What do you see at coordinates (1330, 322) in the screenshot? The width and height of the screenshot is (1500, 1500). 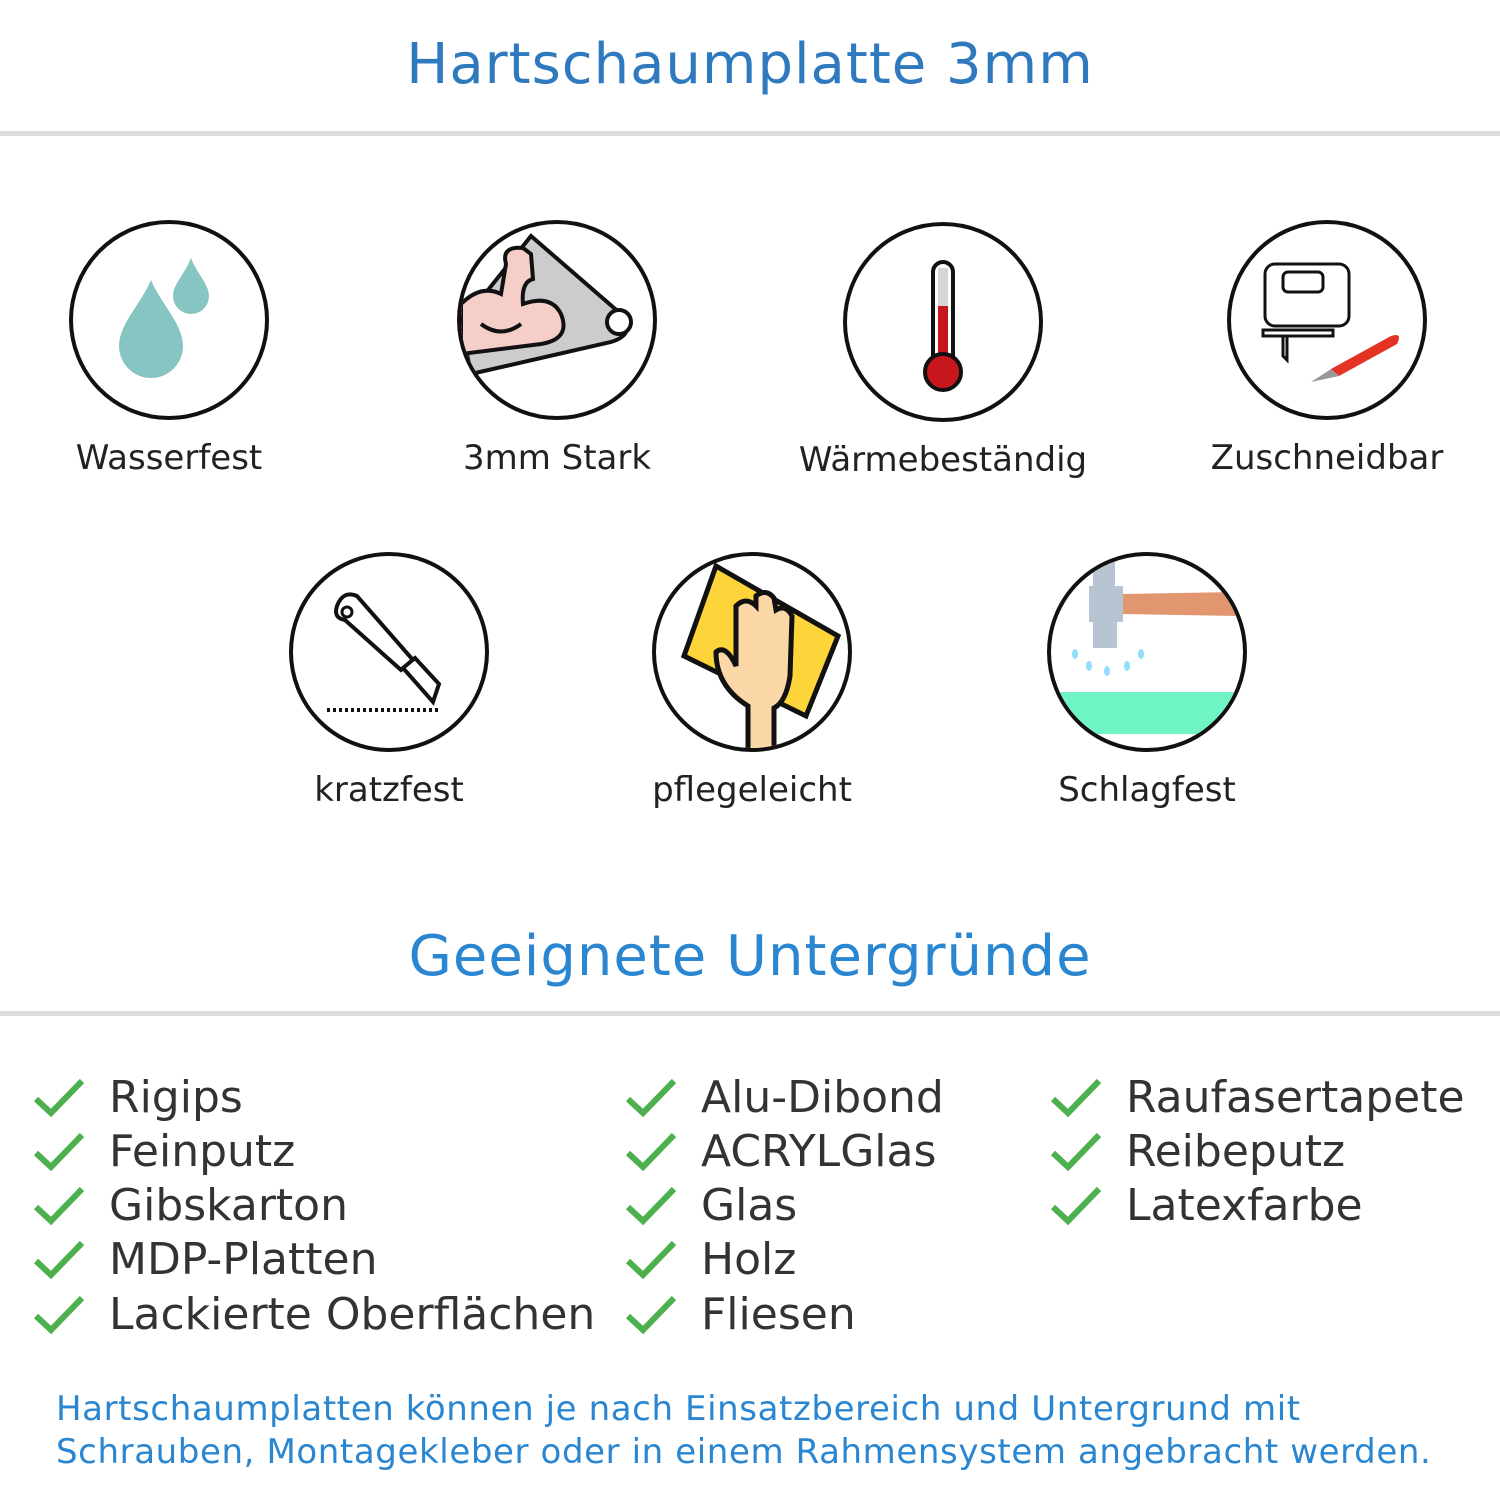 I see `jigsaw-cutter-icon` at bounding box center [1330, 322].